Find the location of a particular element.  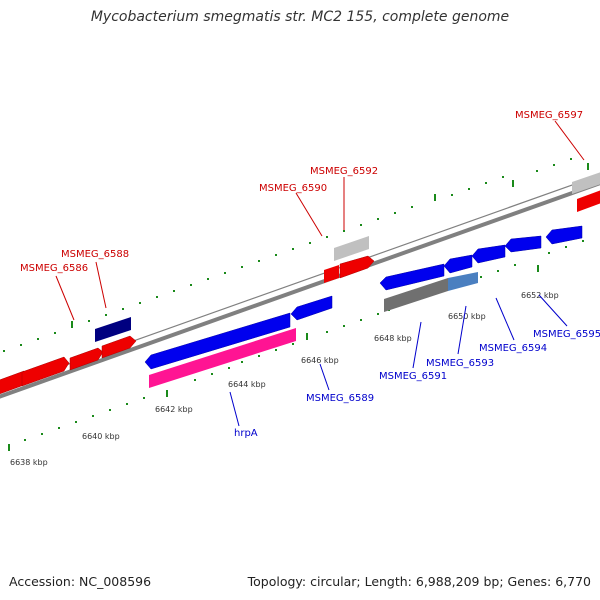

gene-label: MSMEG_6597 is located at coordinates (549, 115).